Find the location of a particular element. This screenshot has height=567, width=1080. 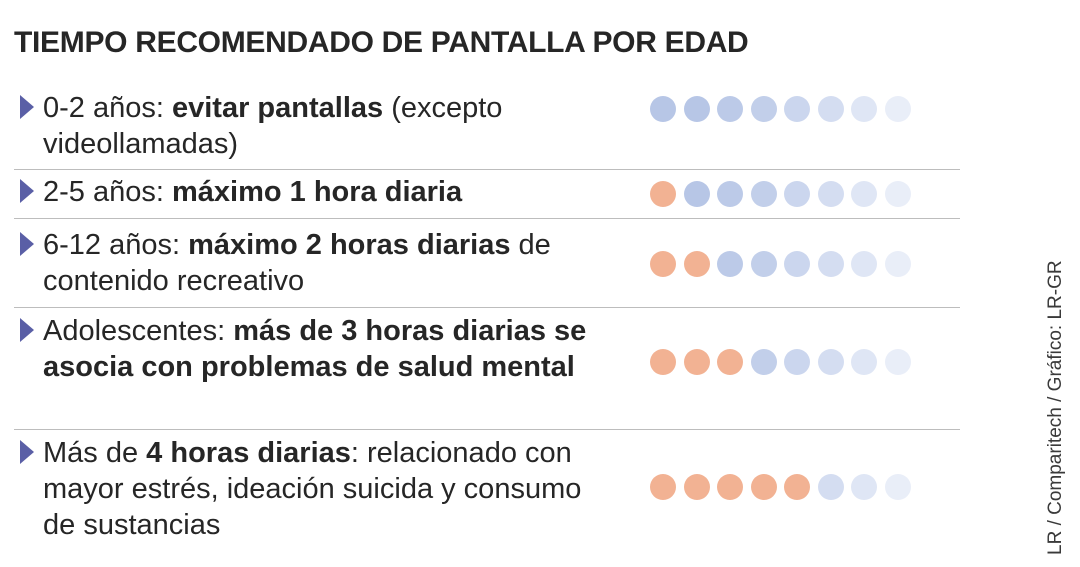

row-text-bold: evitar pantallas is located at coordinates (277, 108).